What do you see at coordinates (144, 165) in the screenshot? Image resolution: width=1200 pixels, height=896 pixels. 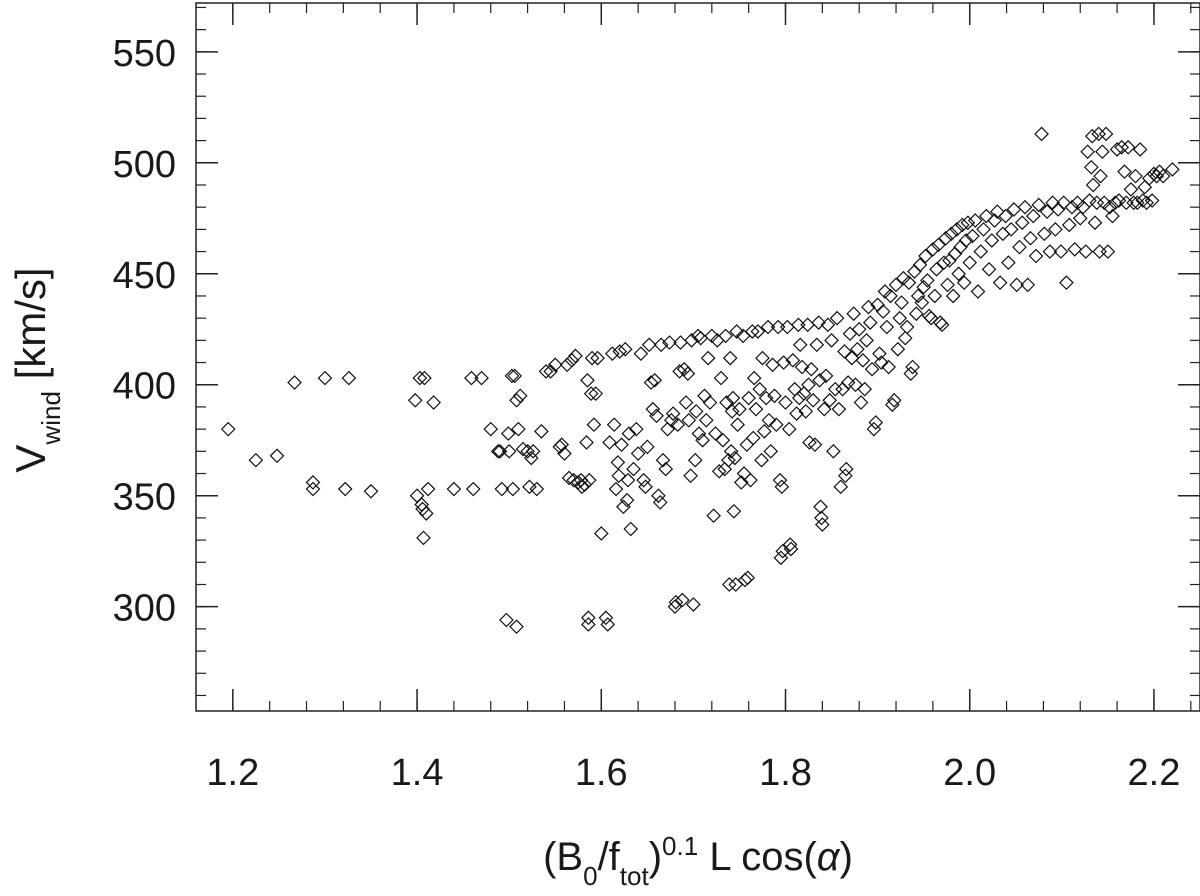 I see `y-tick-label: 500` at bounding box center [144, 165].